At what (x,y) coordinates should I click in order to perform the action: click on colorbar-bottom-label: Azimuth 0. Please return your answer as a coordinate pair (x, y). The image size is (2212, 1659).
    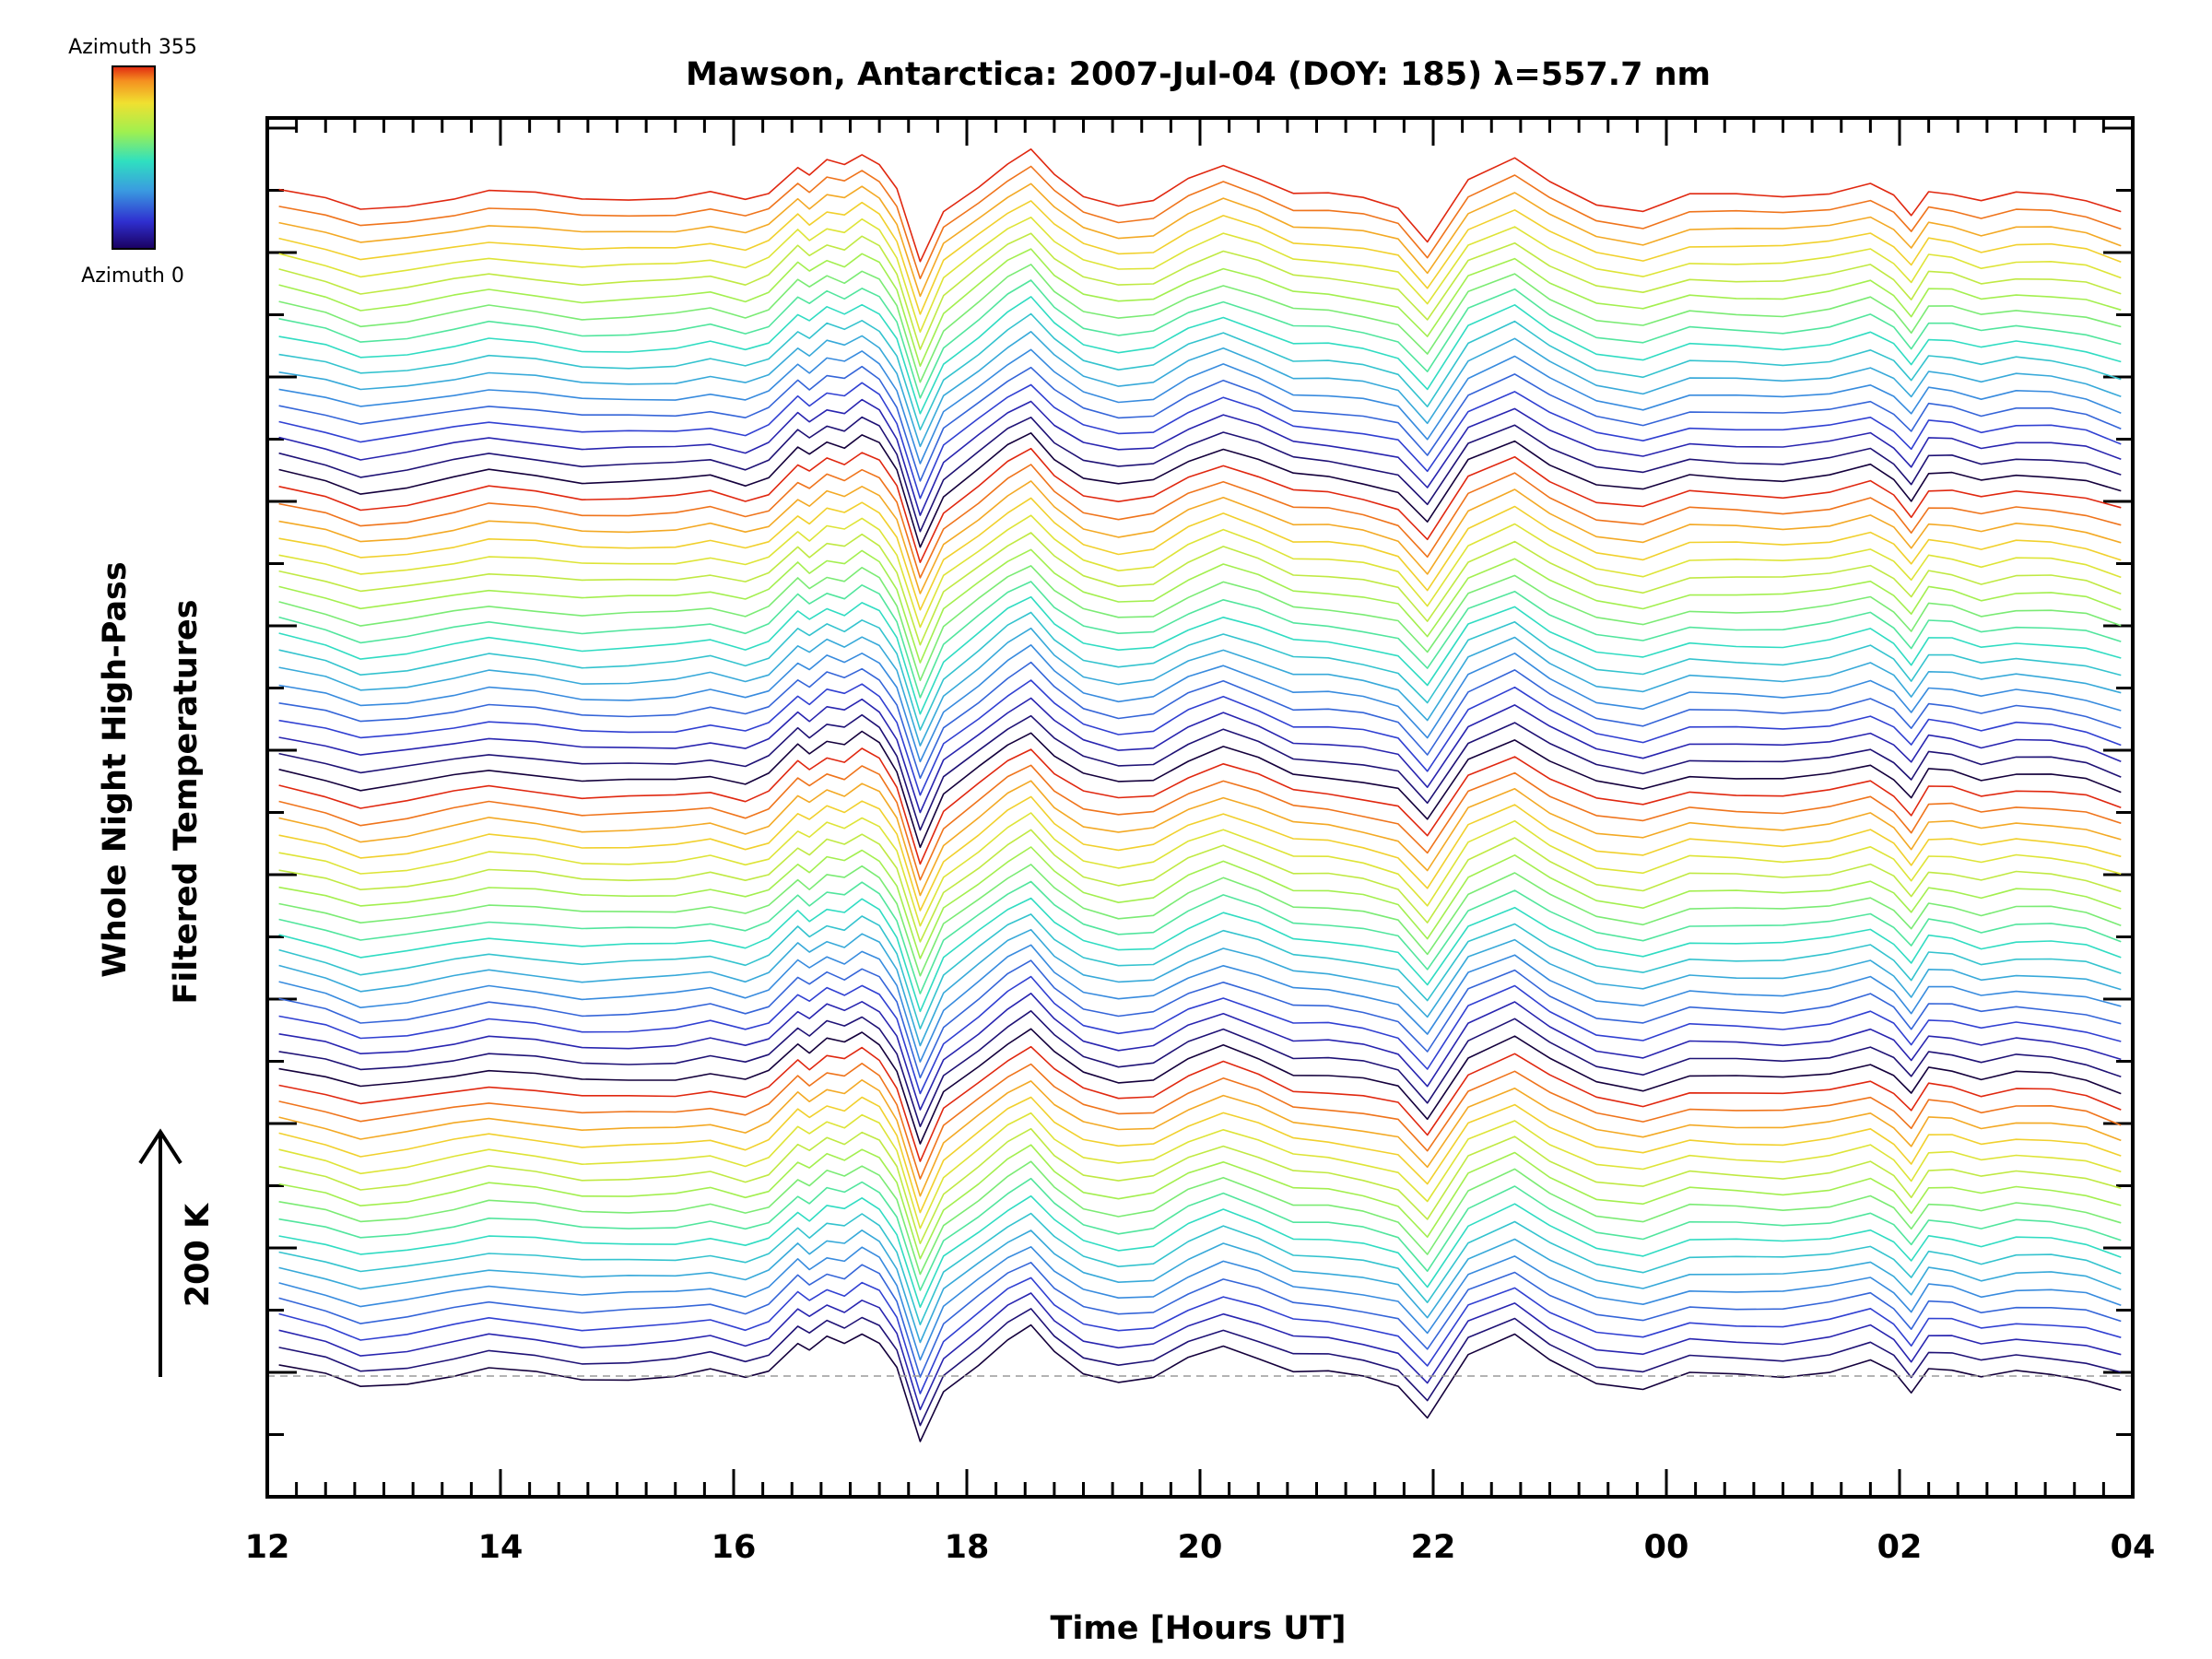
    Looking at the image, I should click on (132, 276).